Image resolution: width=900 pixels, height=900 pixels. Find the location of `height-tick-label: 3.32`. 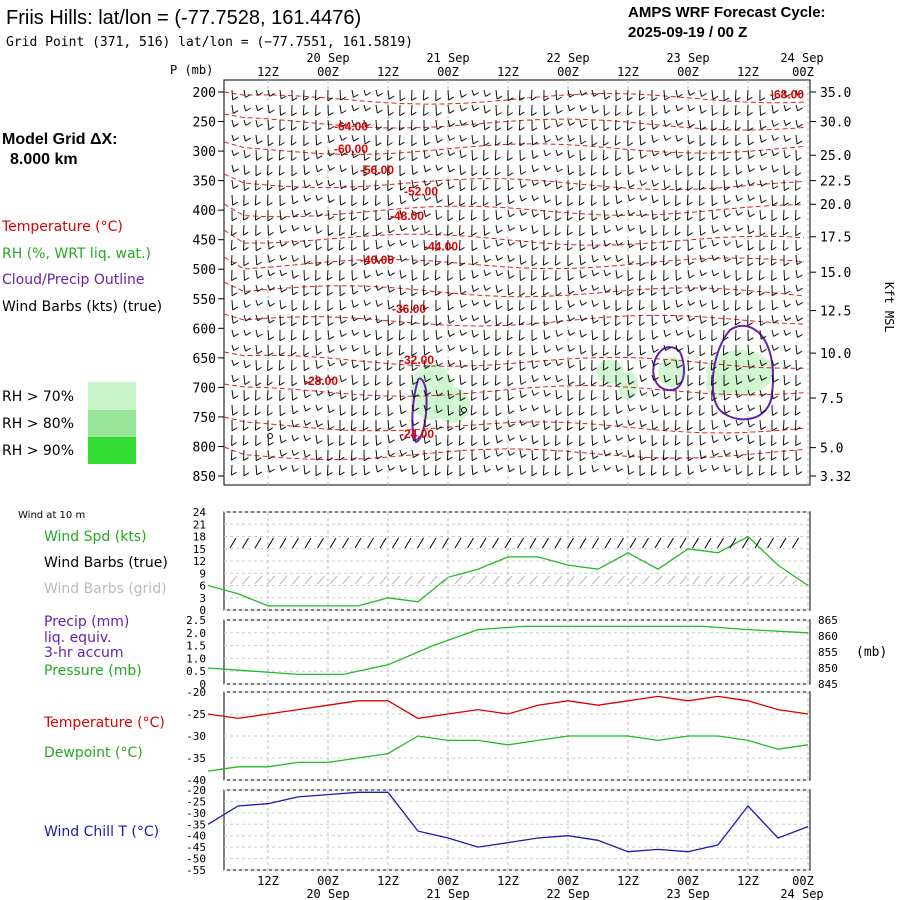

height-tick-label: 3.32 is located at coordinates (835, 477).